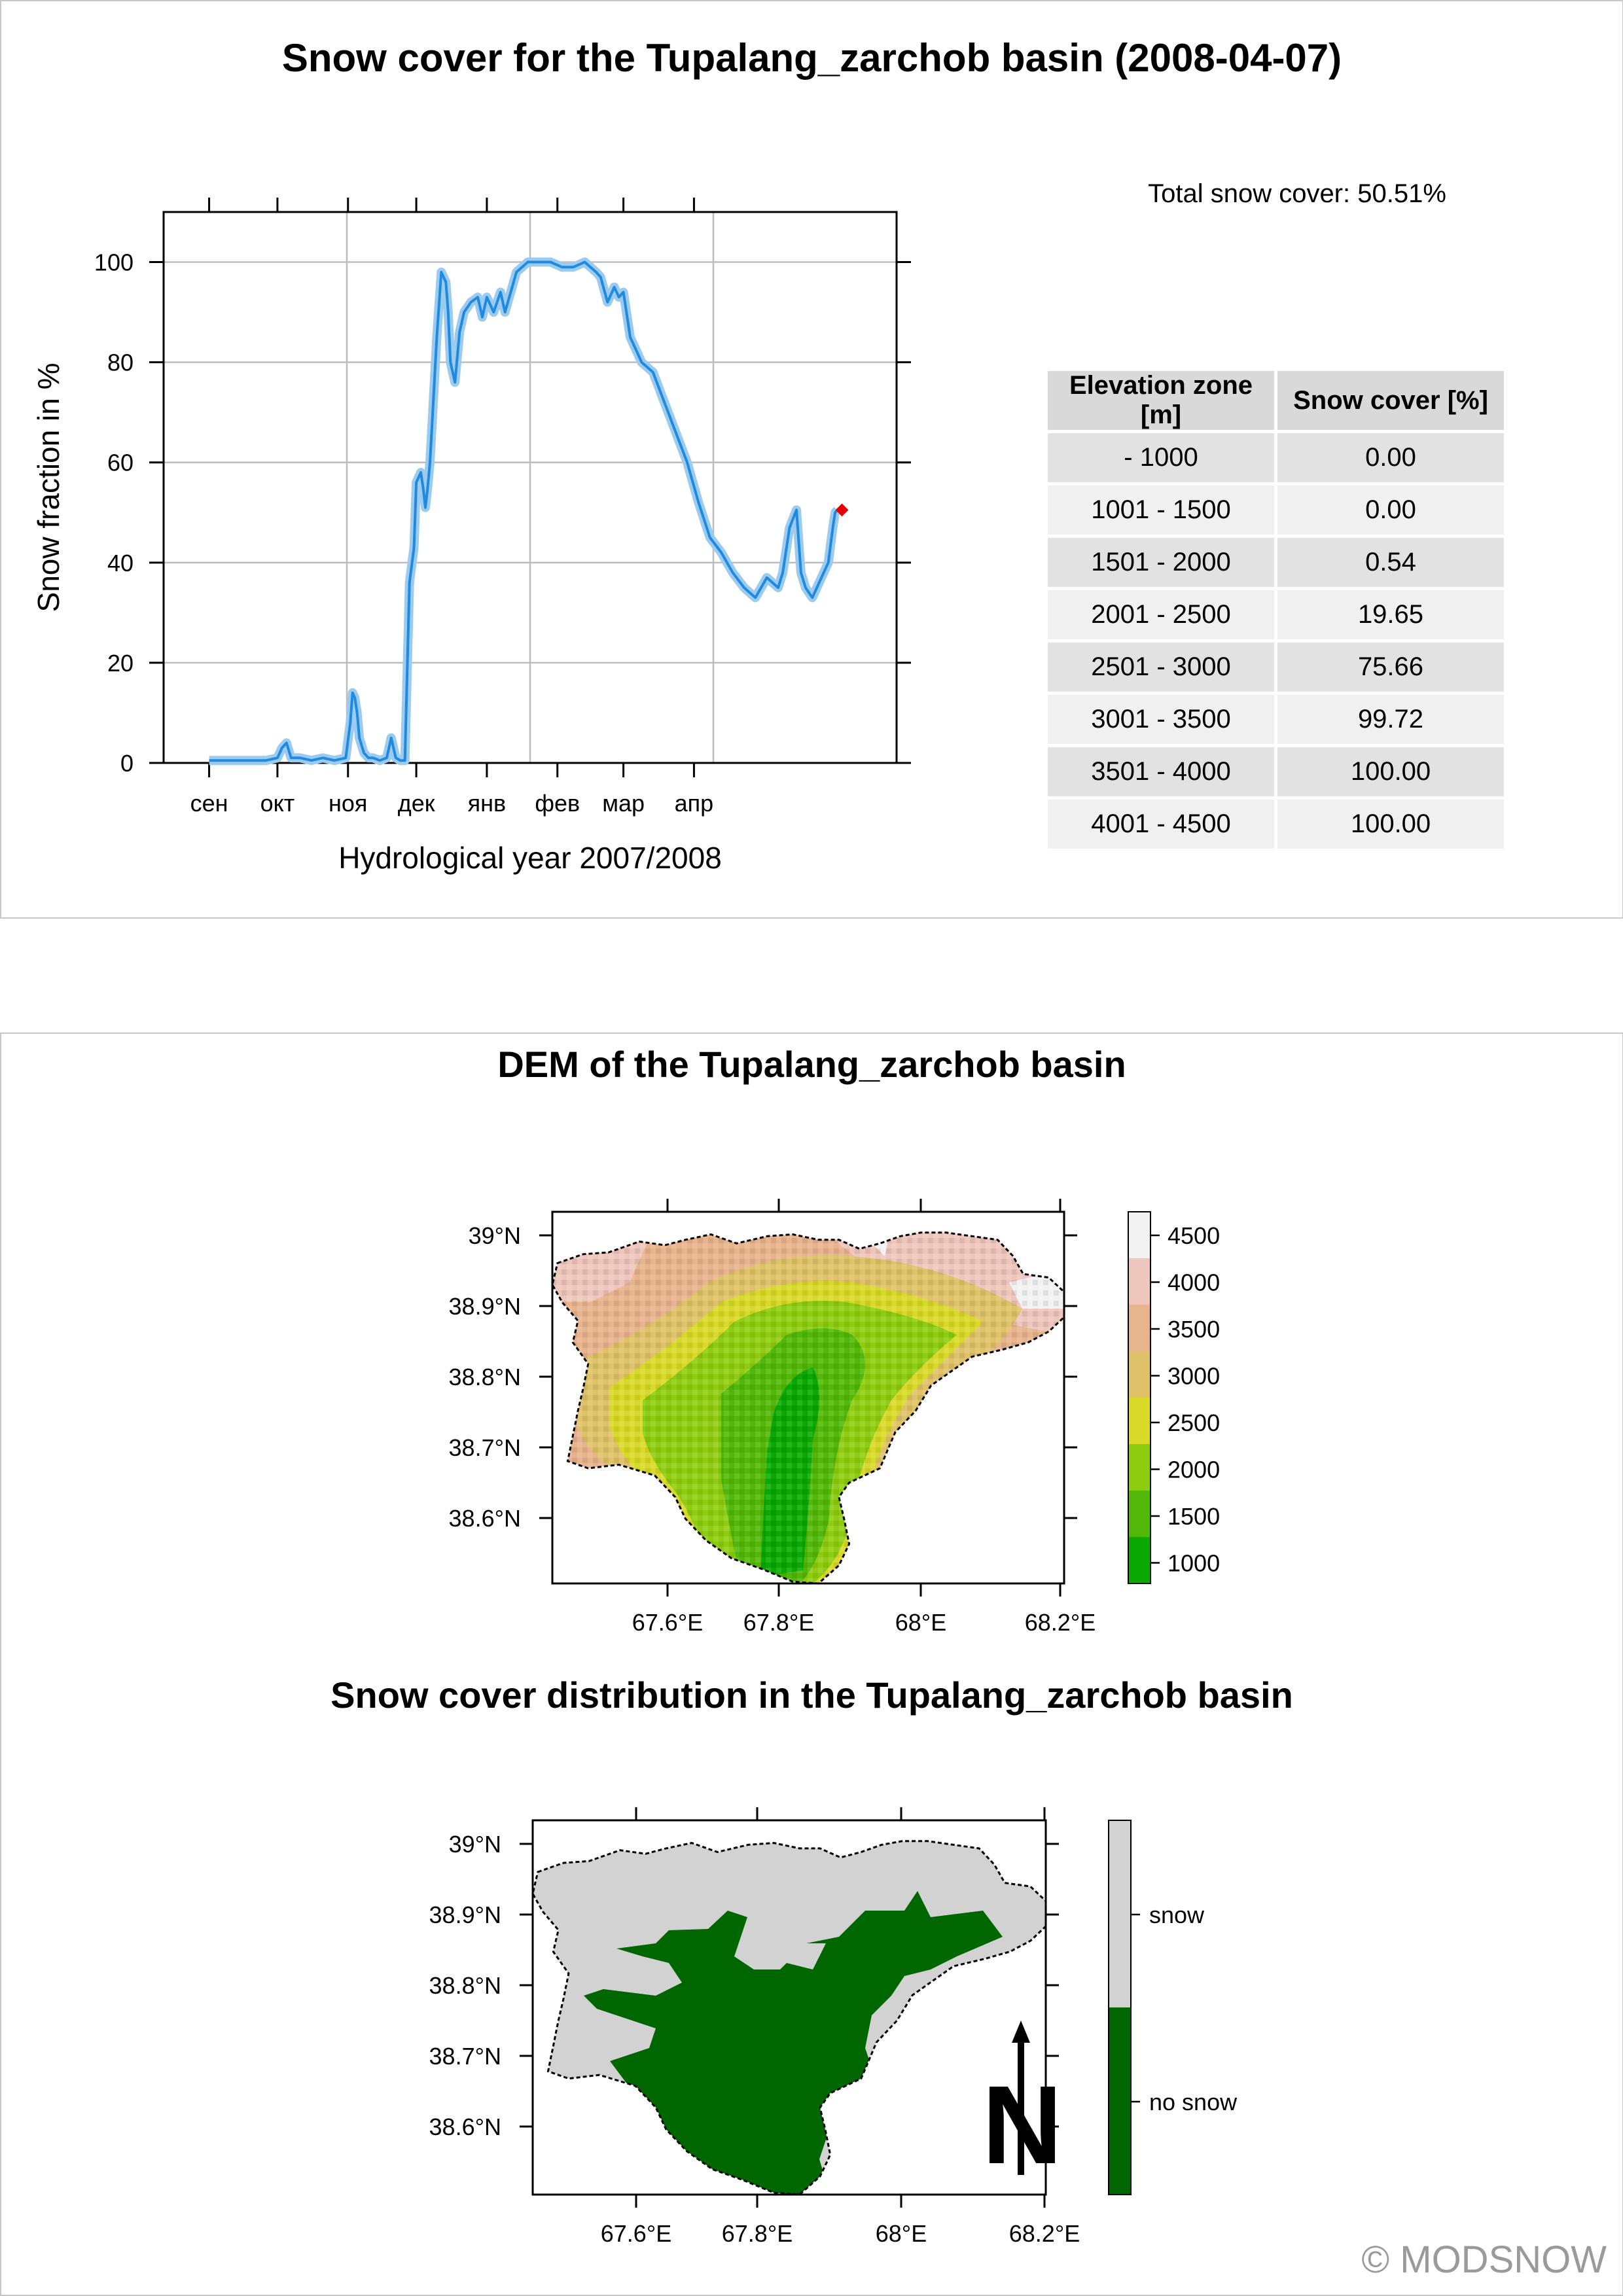 Image resolution: width=1623 pixels, height=2296 pixels. Describe the element at coordinates (1161, 458) in the screenshot. I see `zone-cell: - 1000` at that location.